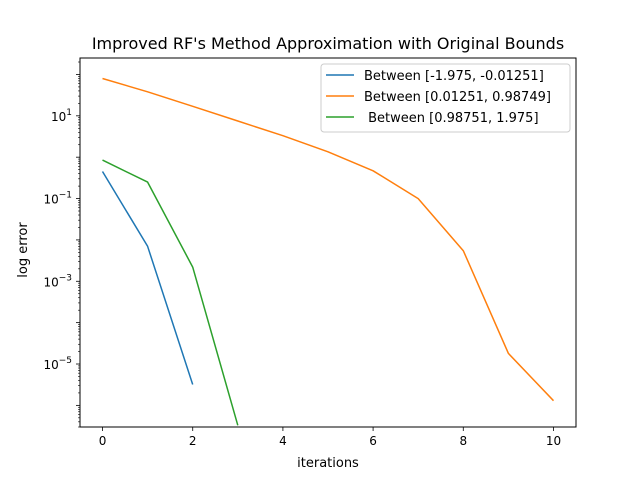  I want to click on legend-box, so click(445, 98).